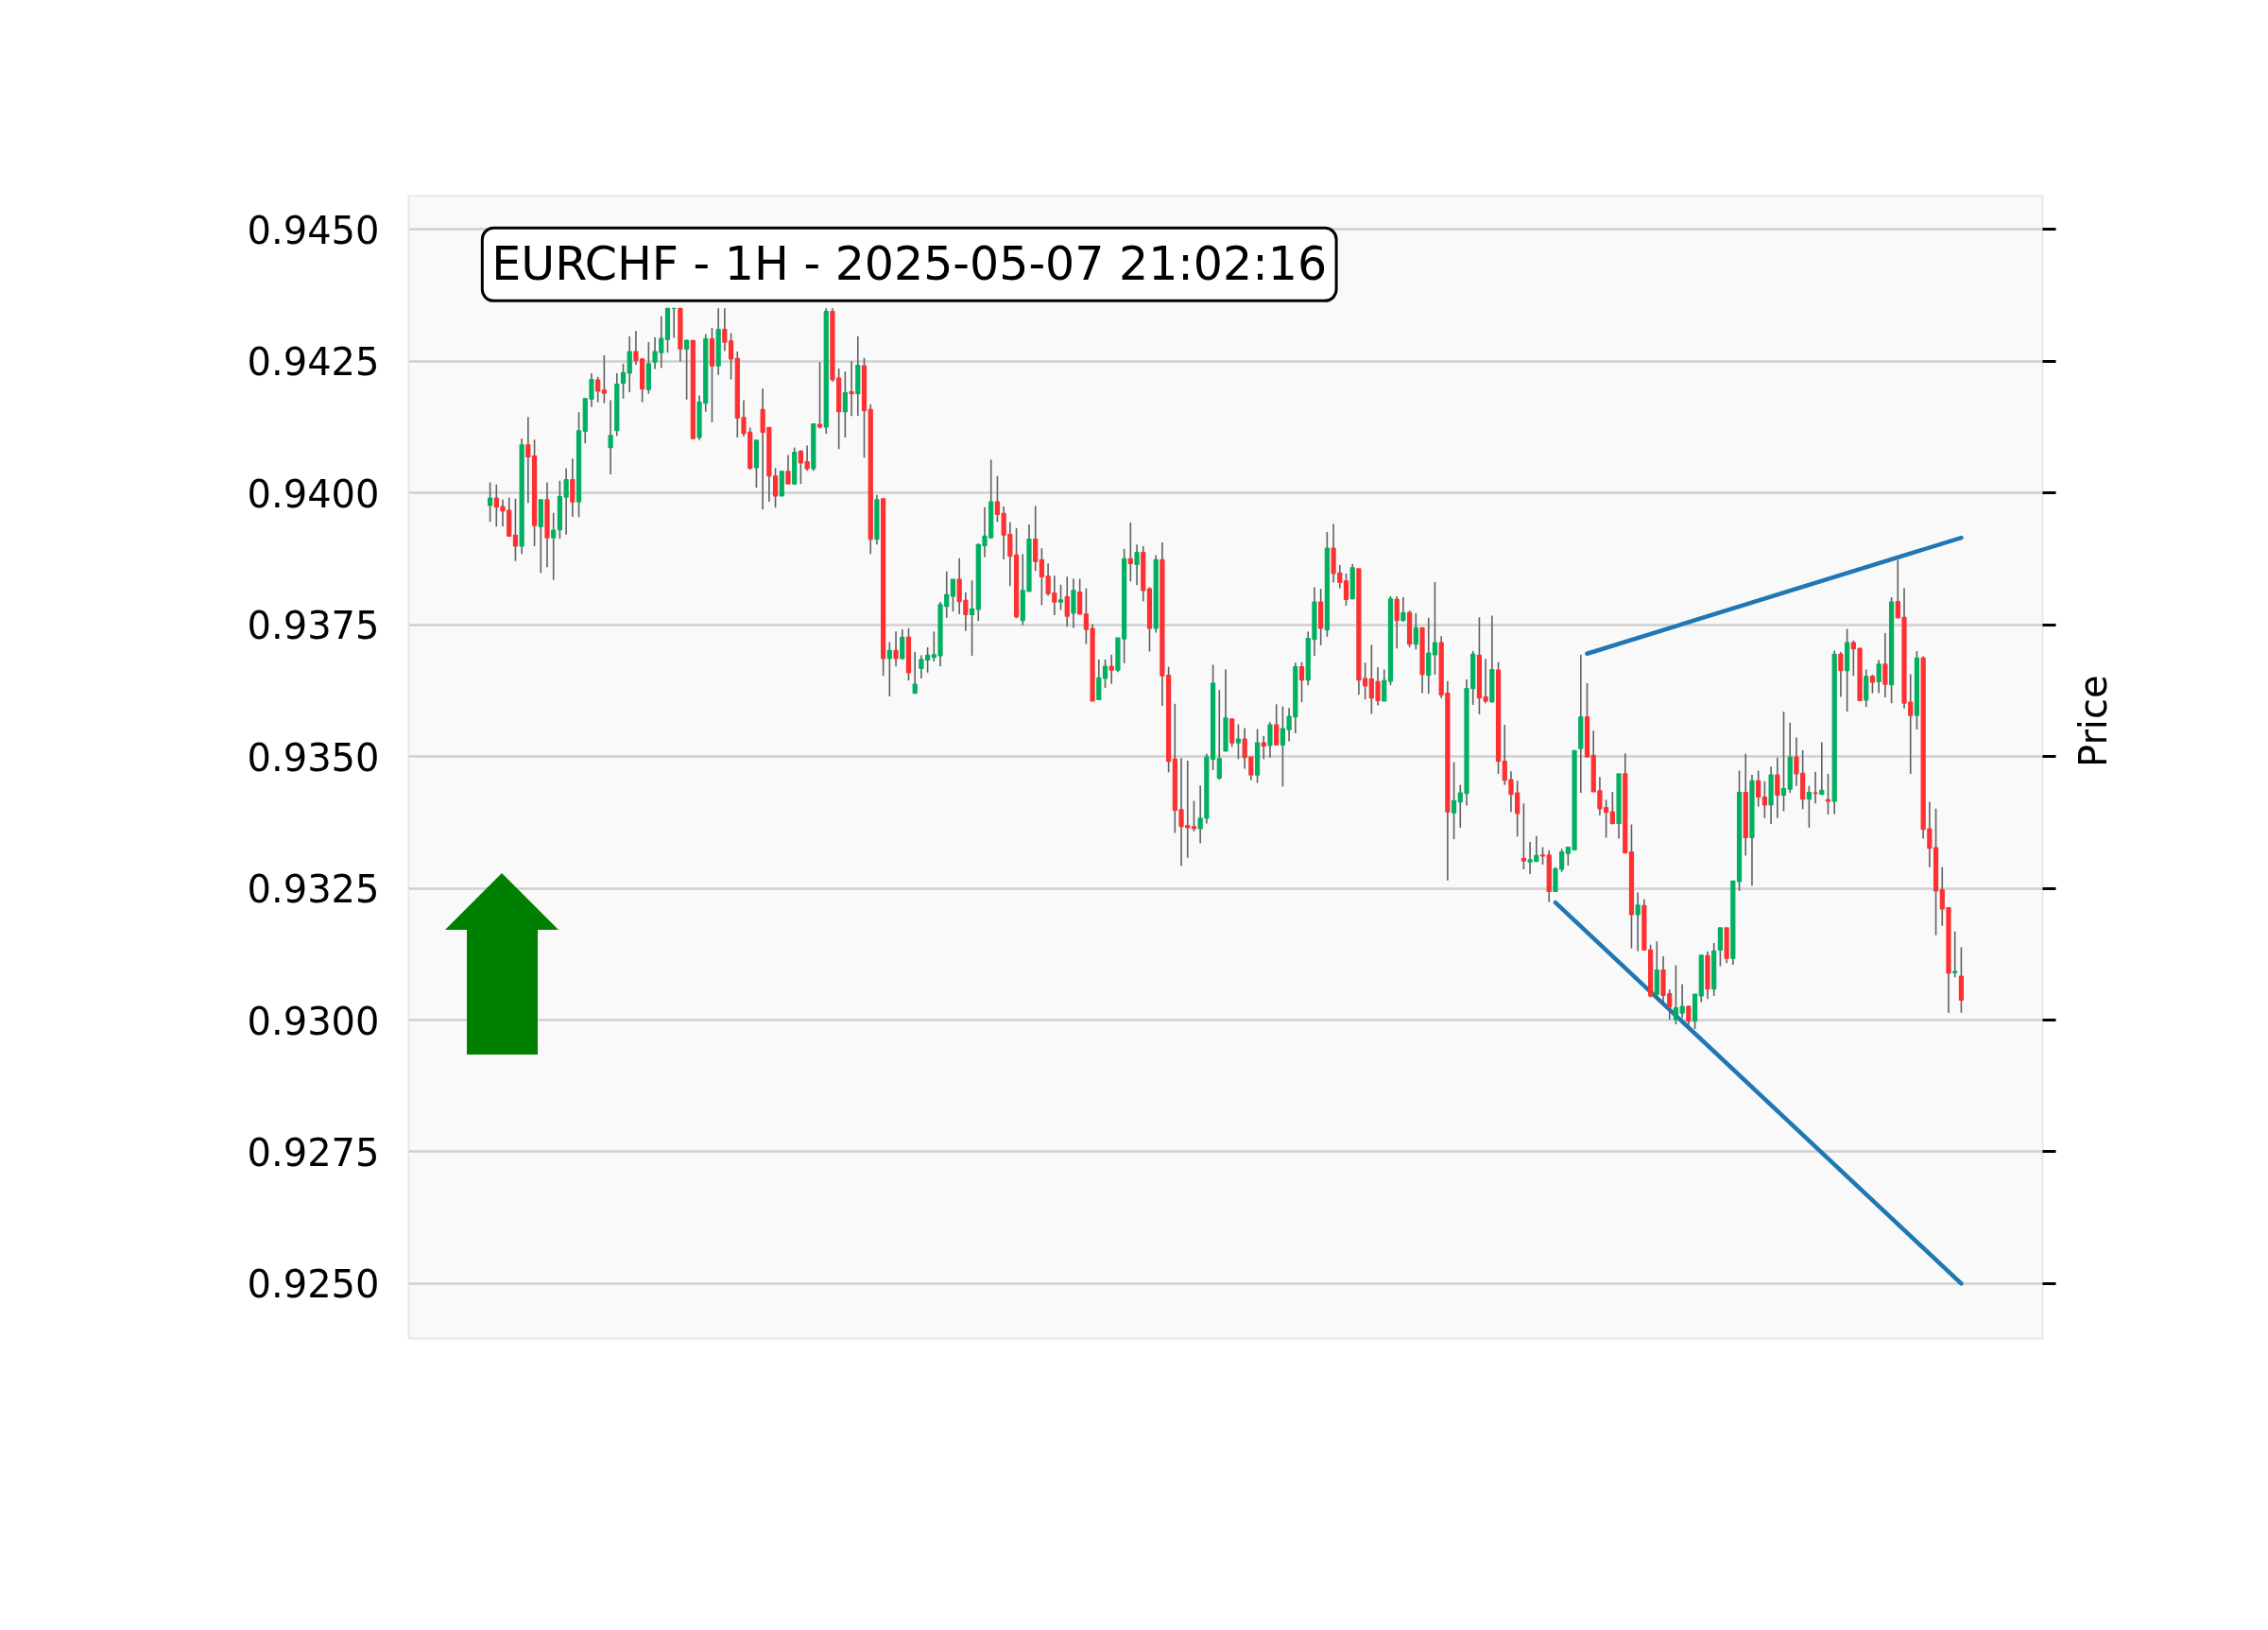 Image resolution: width=2268 pixels, height=1630 pixels. I want to click on y-tick-label: 0.9300, so click(313, 1021).